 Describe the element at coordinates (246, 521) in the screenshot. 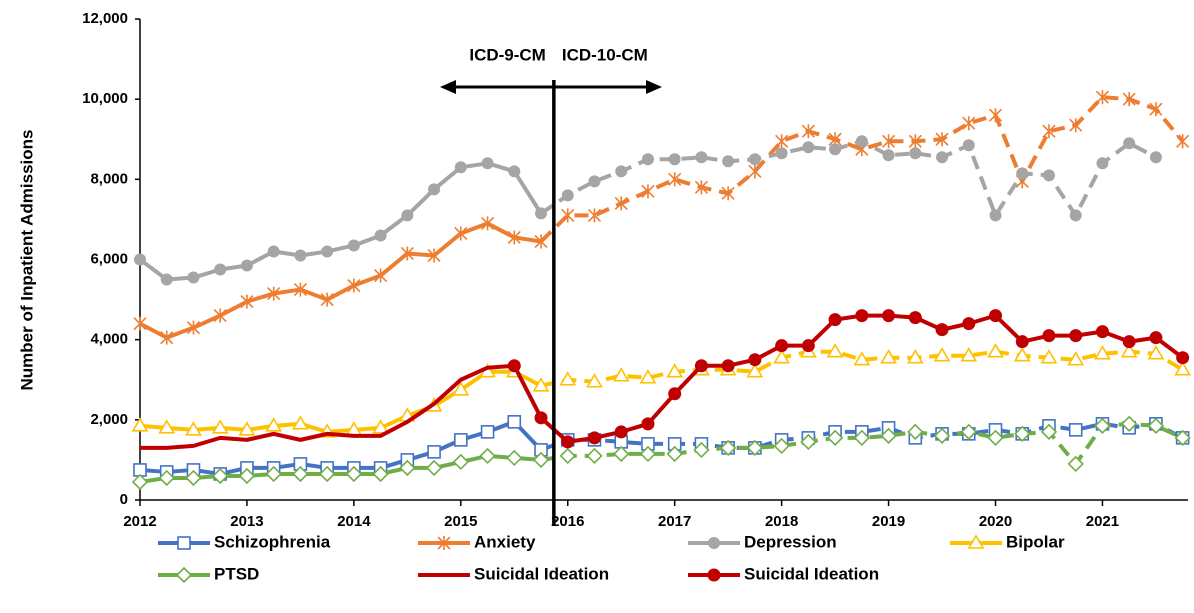

I see `x-tick-label: 2013` at that location.